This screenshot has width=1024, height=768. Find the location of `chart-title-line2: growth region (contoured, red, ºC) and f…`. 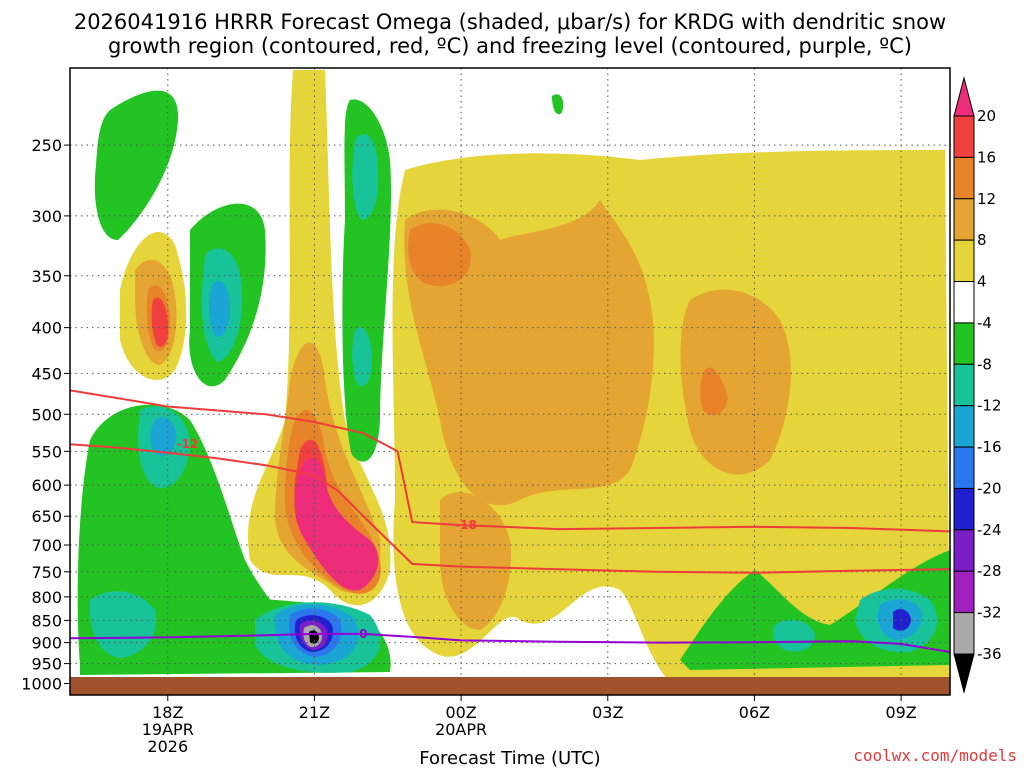

chart-title-line2: growth region (contoured, red, ºC) and f… is located at coordinates (510, 46).